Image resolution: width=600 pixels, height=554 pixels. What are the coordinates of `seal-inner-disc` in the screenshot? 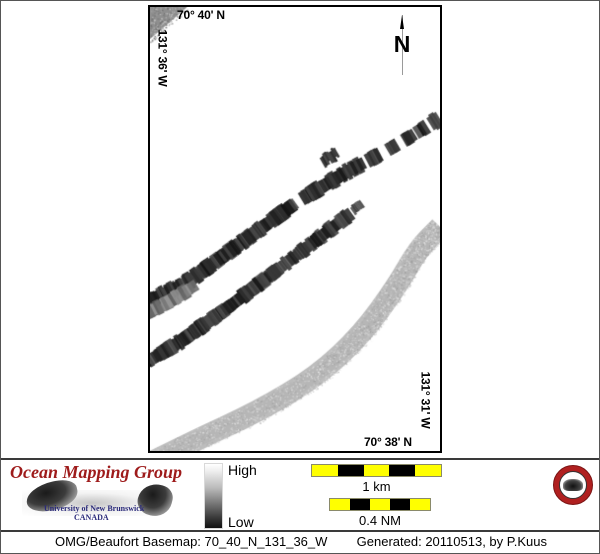 It's located at (573, 485).